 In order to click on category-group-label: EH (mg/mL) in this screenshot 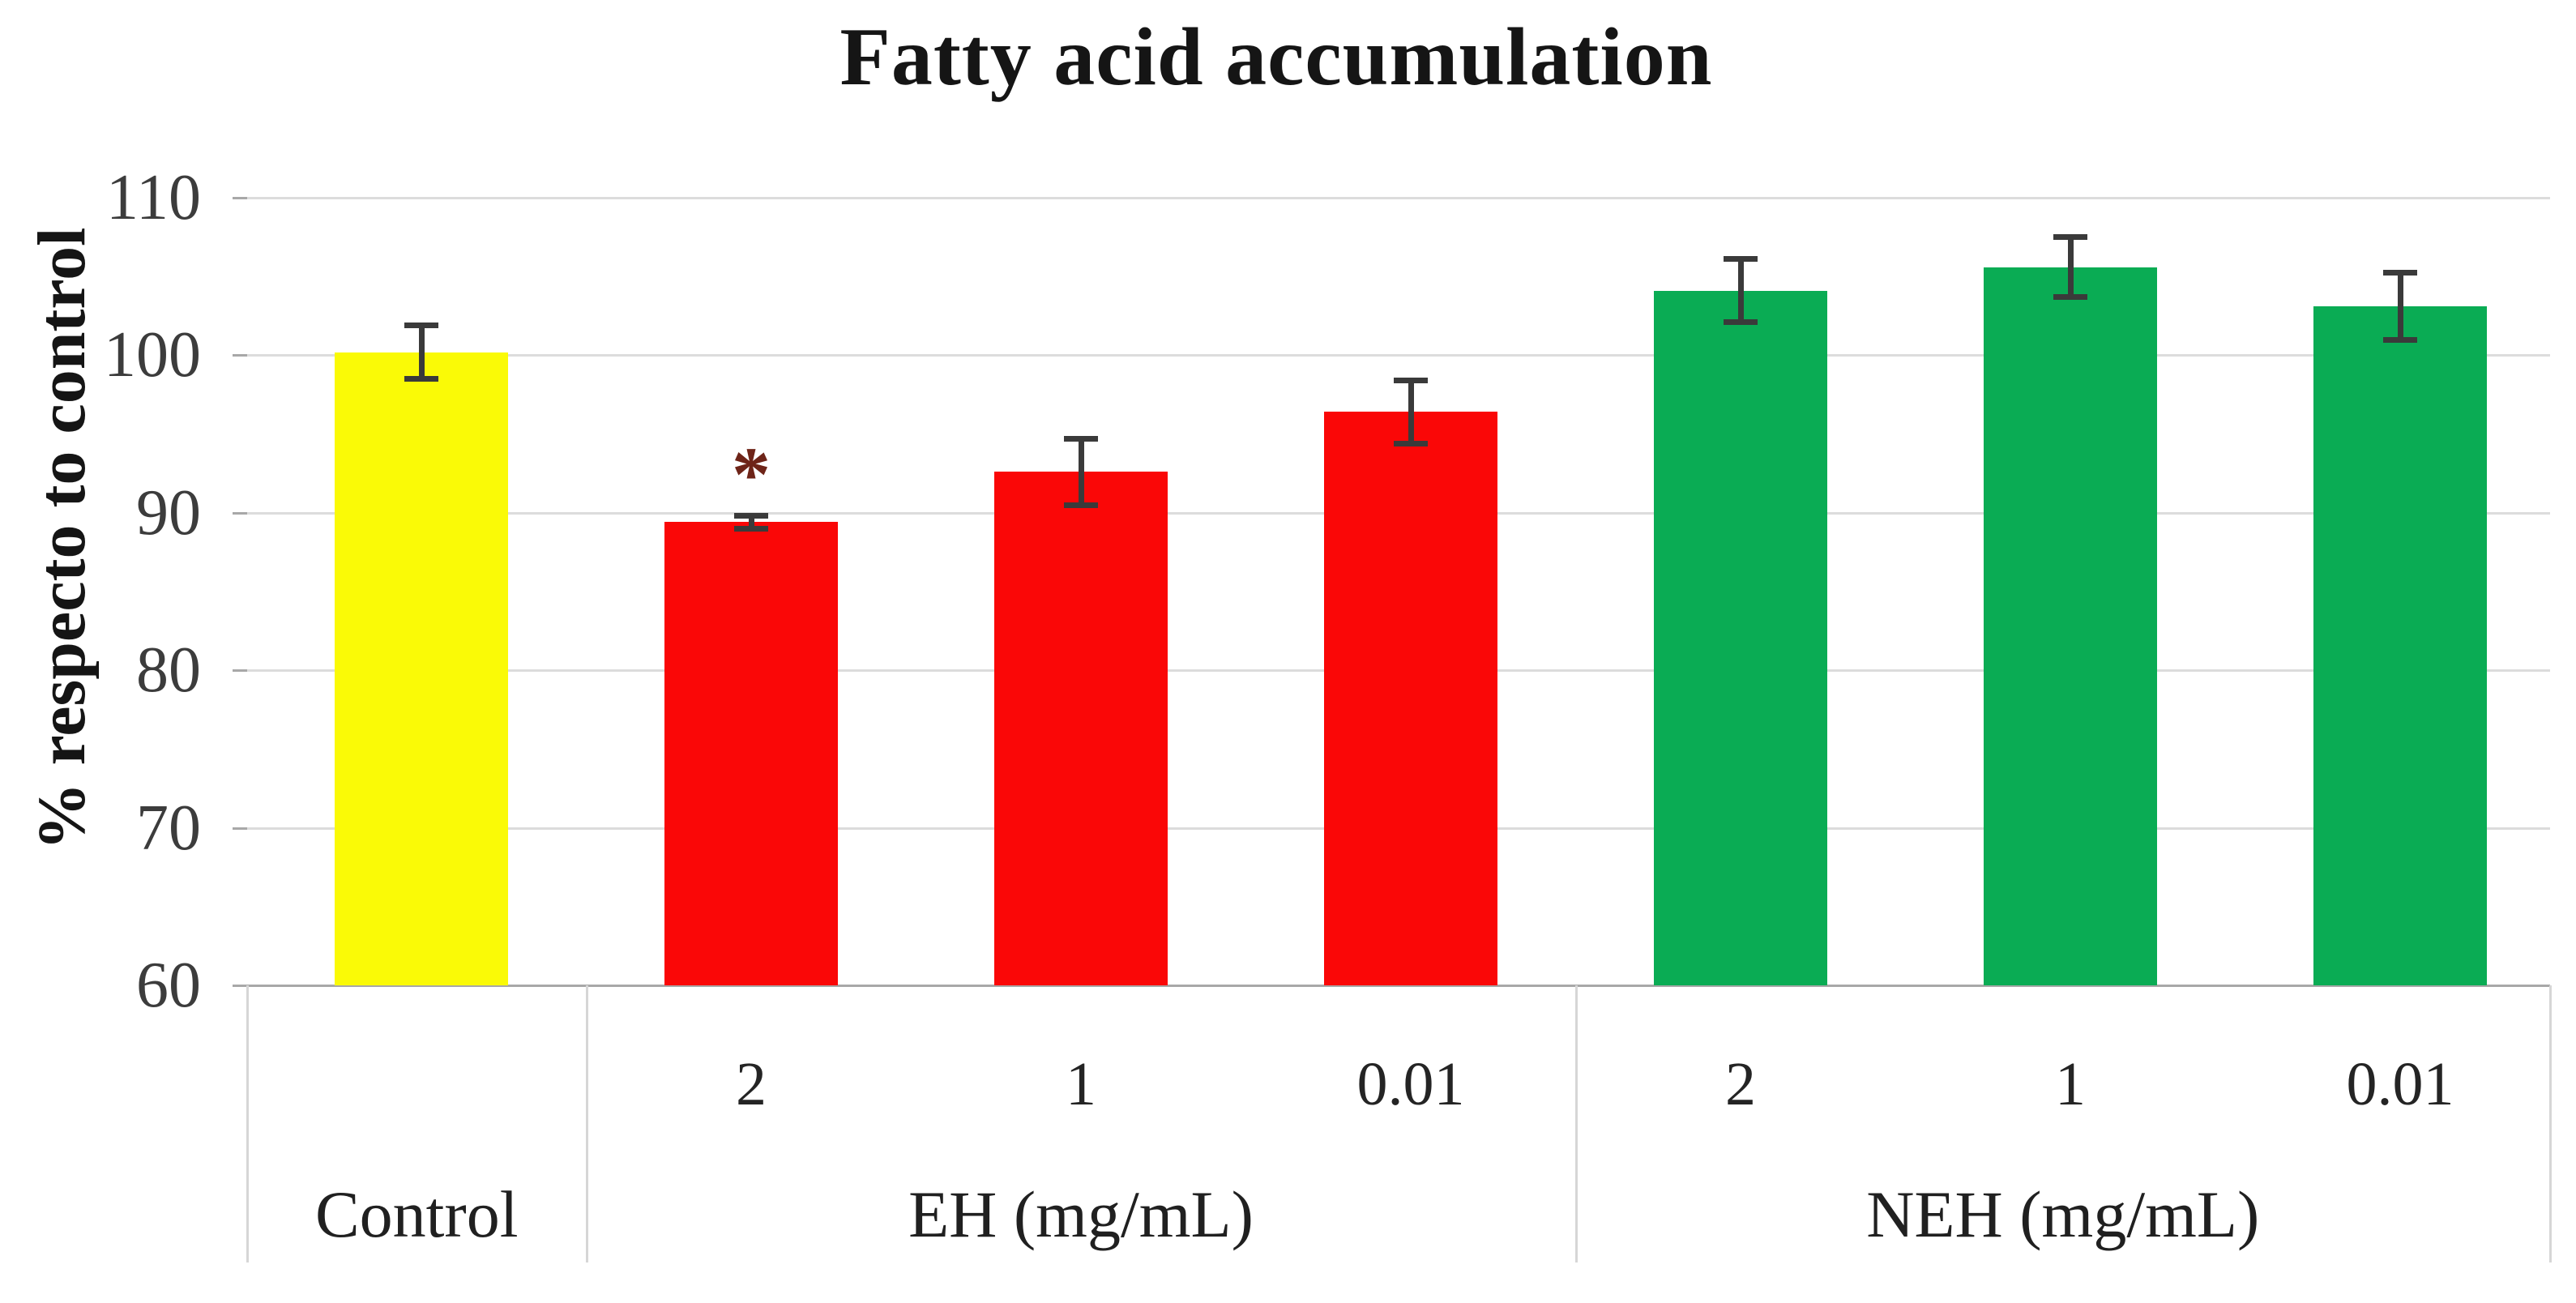, I will do `click(1081, 1214)`.